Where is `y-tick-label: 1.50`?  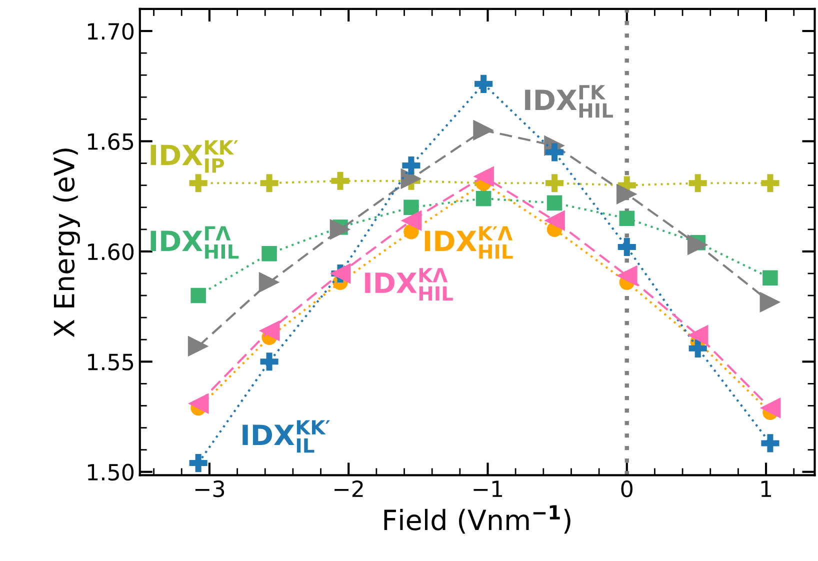
y-tick-label: 1.50 is located at coordinates (111, 472).